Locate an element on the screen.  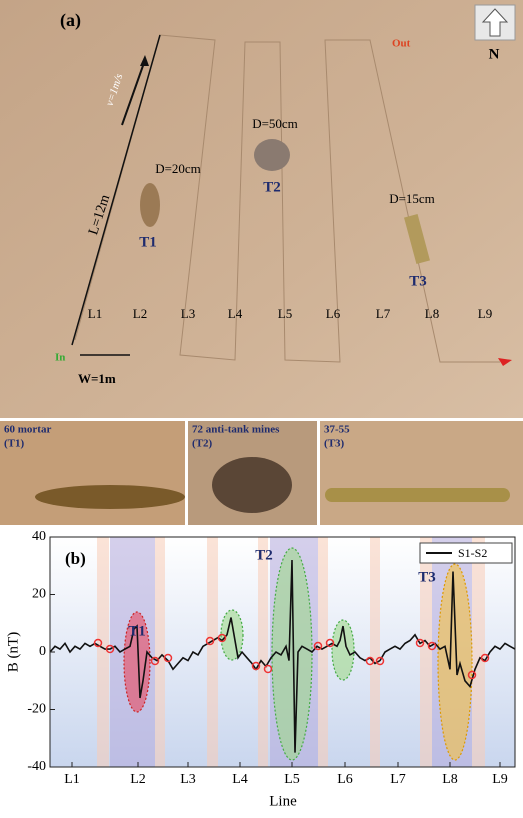
x-tick-label: L7 is located at coordinates (398, 779).